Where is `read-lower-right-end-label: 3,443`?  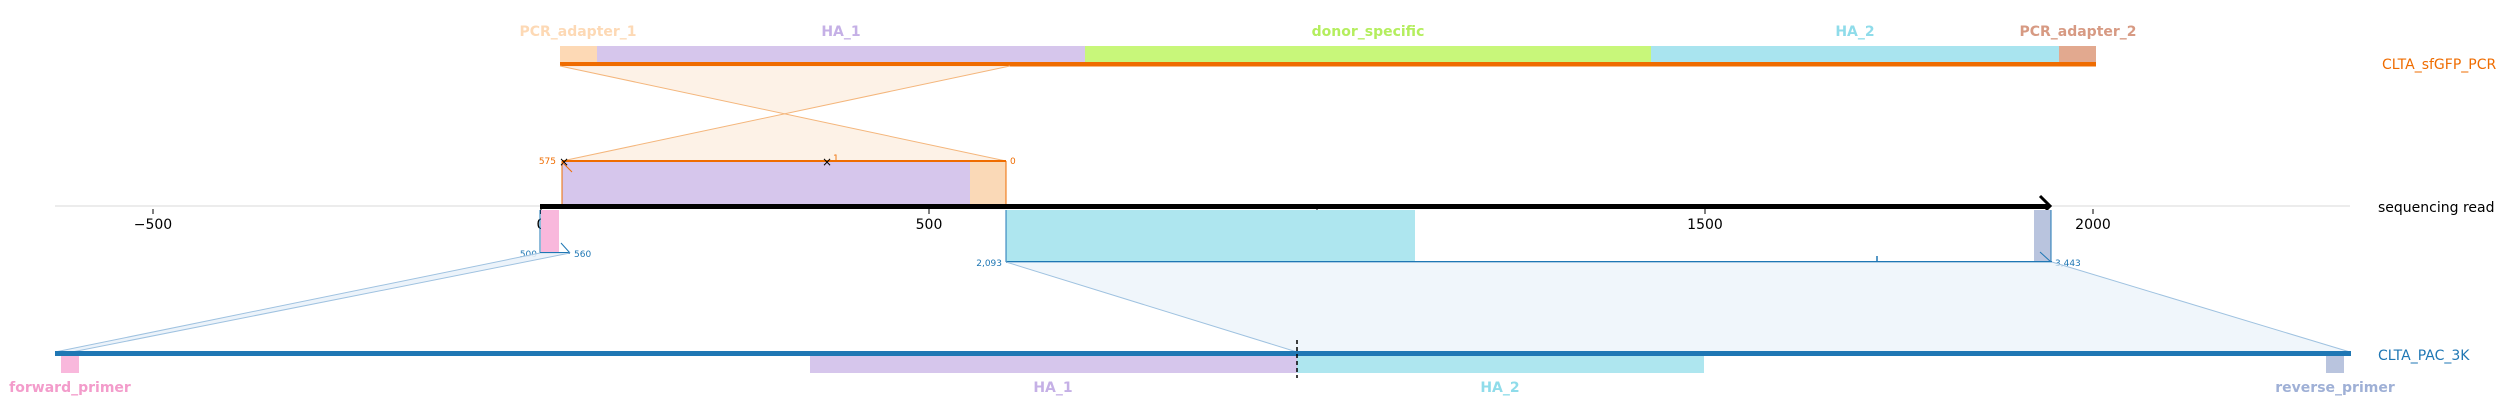
read-lower-right-end-label: 3,443 is located at coordinates (2068, 264).